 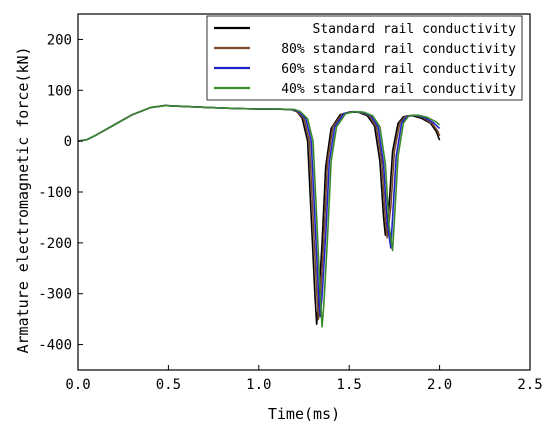 I want to click on x-tick-label: 1.0, so click(x=258, y=385).